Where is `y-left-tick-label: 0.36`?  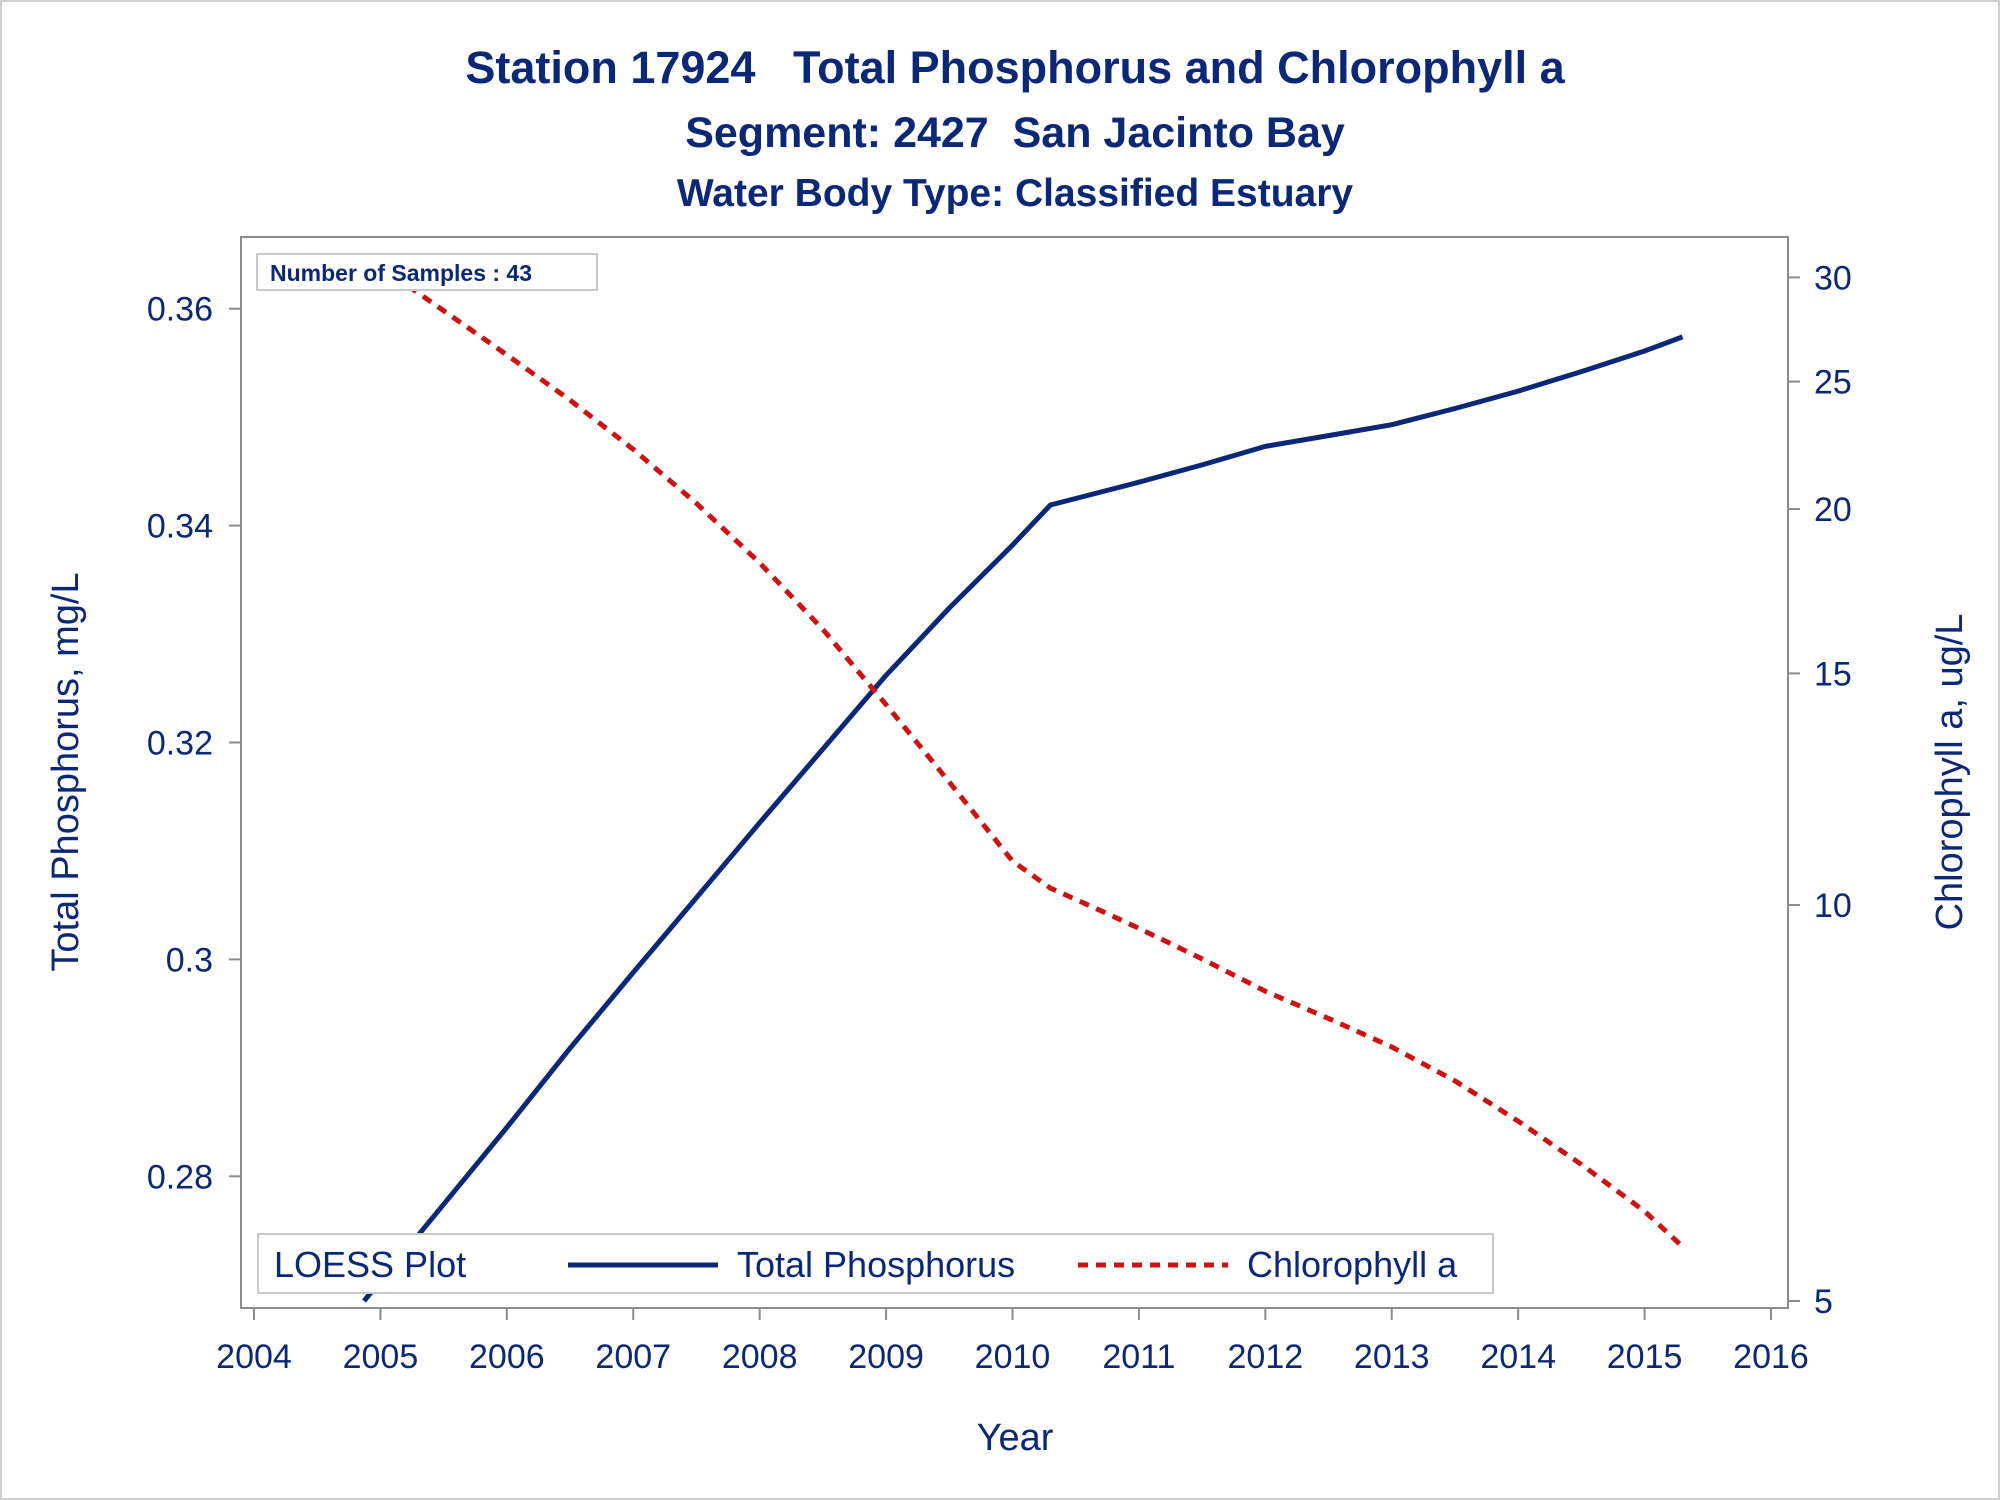
y-left-tick-label: 0.36 is located at coordinates (180, 310).